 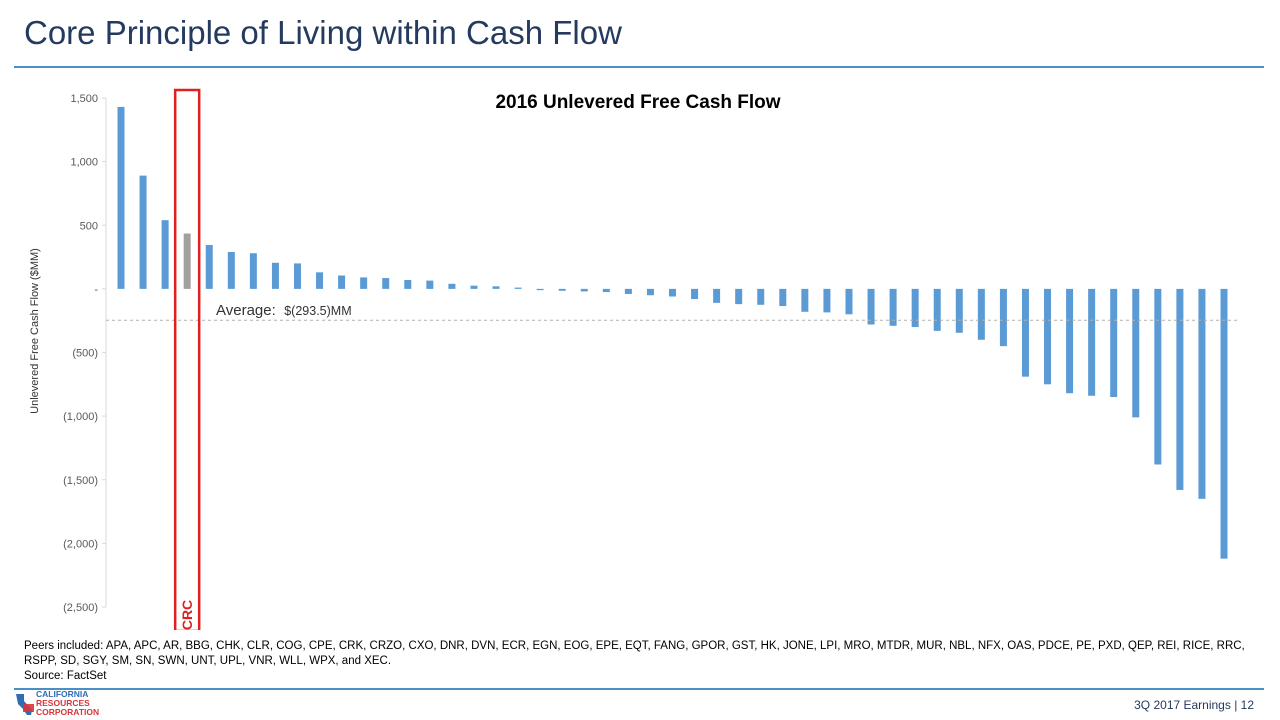 I want to click on y-tick-label: (500), so click(x=85, y=354).